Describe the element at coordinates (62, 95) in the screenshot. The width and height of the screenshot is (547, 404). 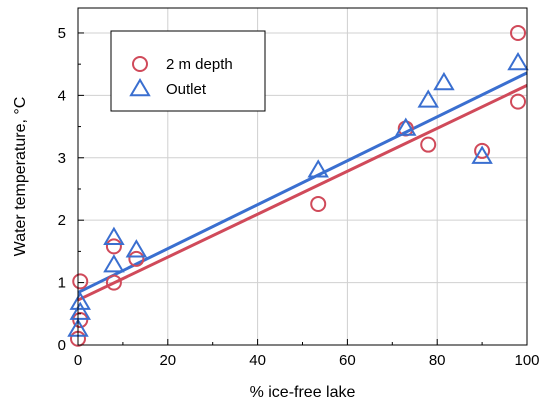
I see `y-tick-label: 4` at that location.